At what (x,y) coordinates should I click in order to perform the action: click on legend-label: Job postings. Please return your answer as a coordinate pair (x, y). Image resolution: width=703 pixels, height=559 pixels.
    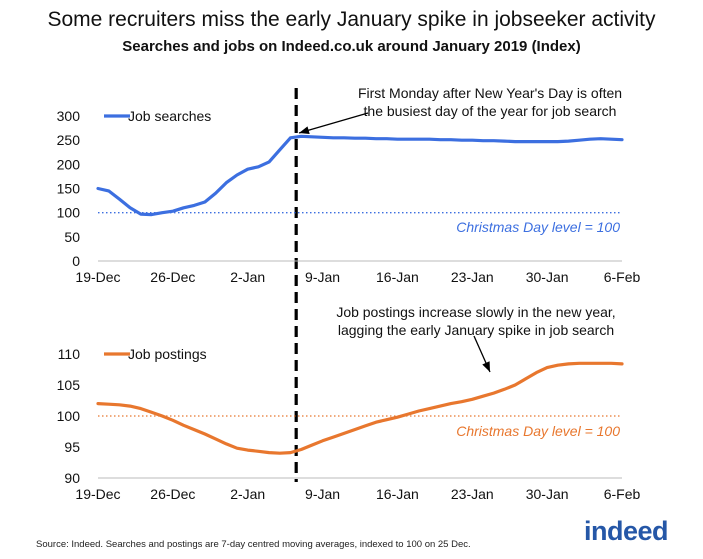
    Looking at the image, I should click on (167, 354).